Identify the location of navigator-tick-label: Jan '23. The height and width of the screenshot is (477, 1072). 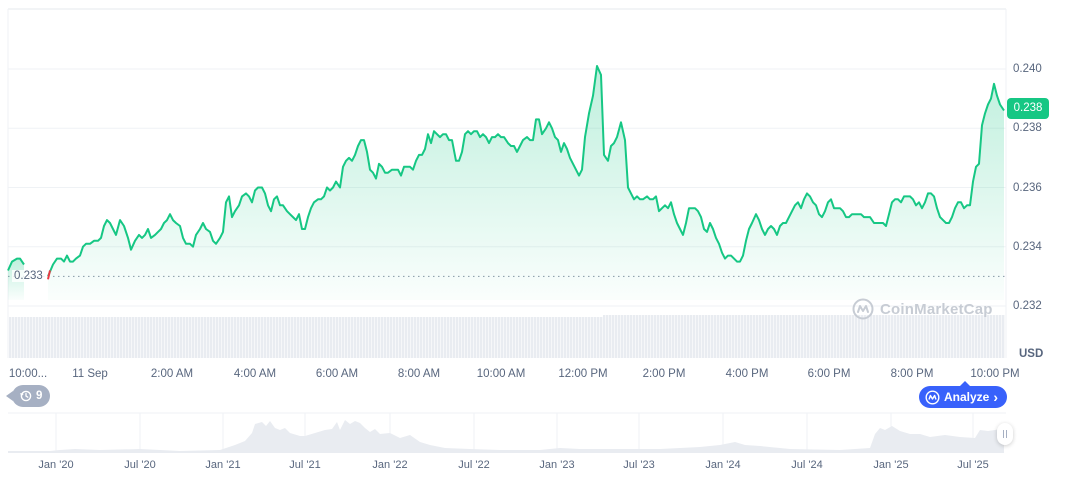
(557, 465).